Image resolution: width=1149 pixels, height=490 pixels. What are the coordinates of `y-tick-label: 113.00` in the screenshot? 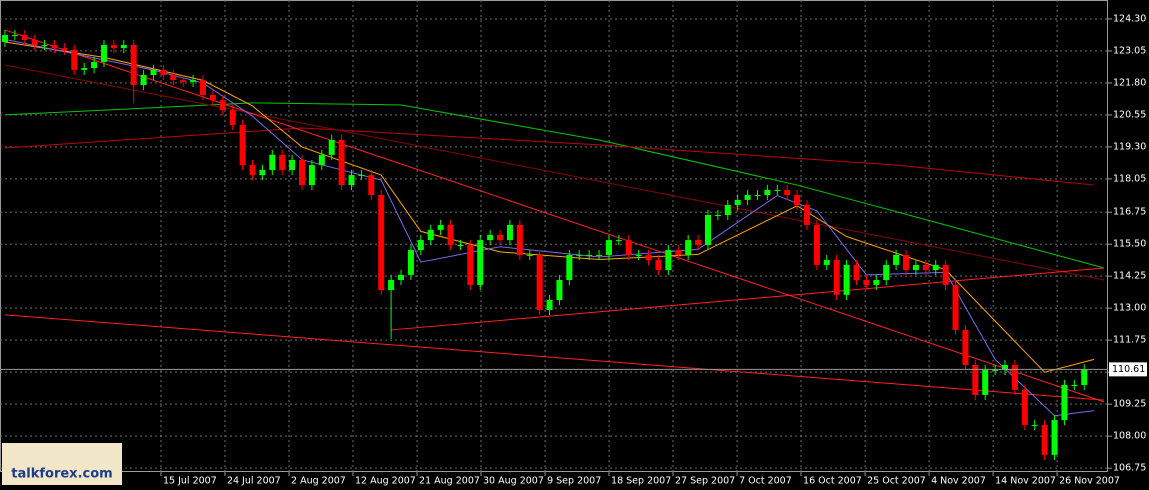 It's located at (1129, 308).